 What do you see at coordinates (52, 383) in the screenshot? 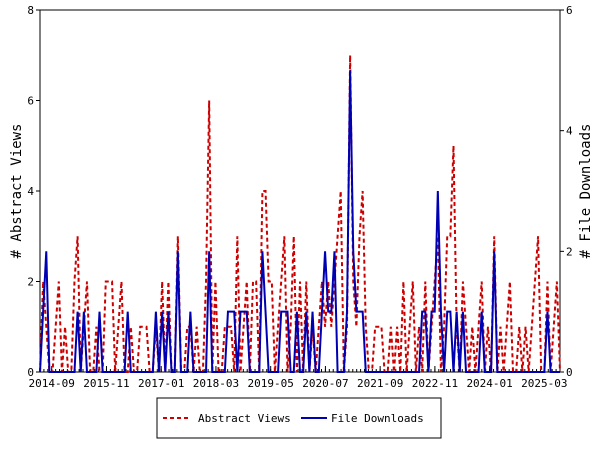
I see `x-tick-label: 2014-09` at bounding box center [52, 383].